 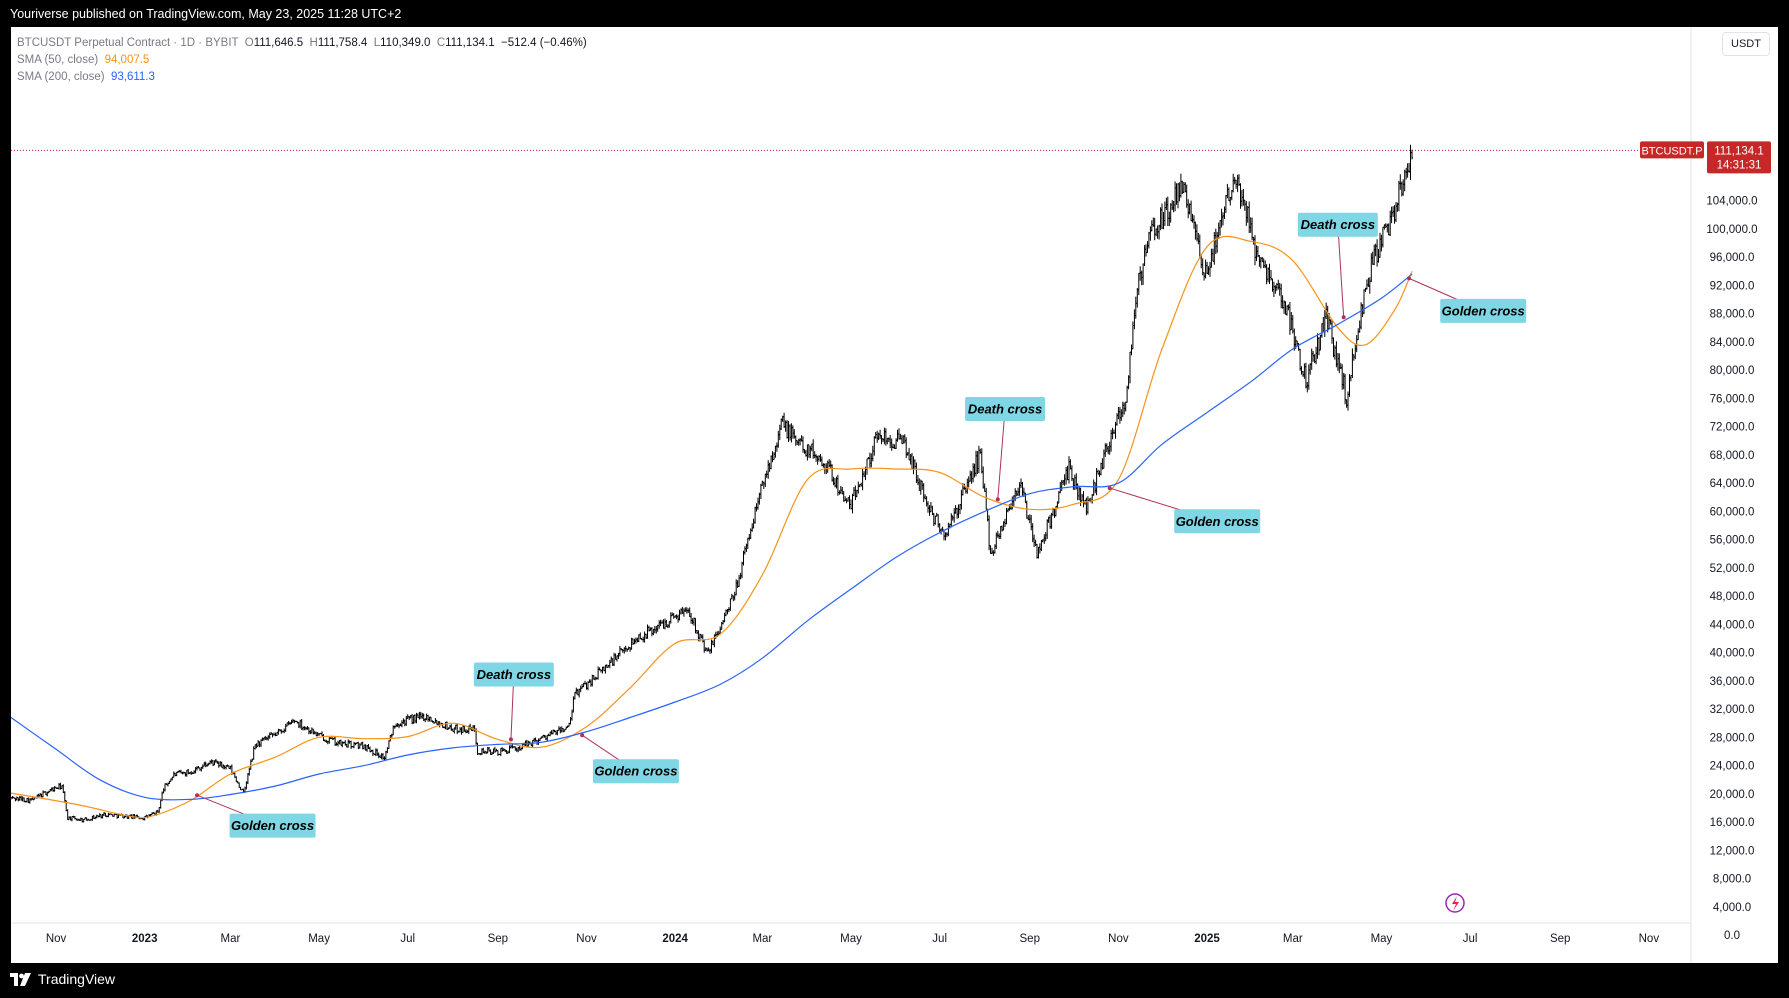 What do you see at coordinates (1731, 230) in the screenshot?
I see `y-tick-label: 100,000.0` at bounding box center [1731, 230].